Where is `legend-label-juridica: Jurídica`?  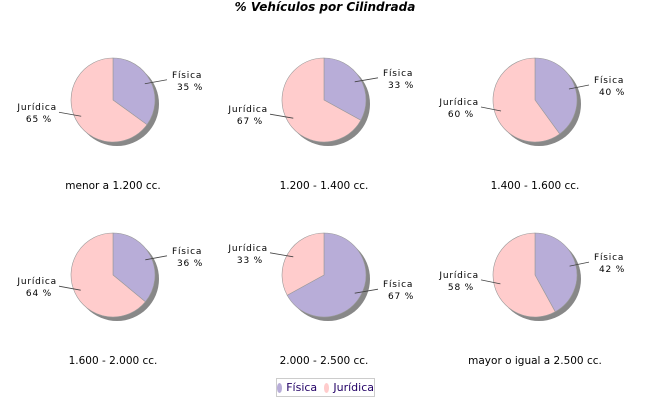 legend-label-juridica: Jurídica is located at coordinates (353, 387).